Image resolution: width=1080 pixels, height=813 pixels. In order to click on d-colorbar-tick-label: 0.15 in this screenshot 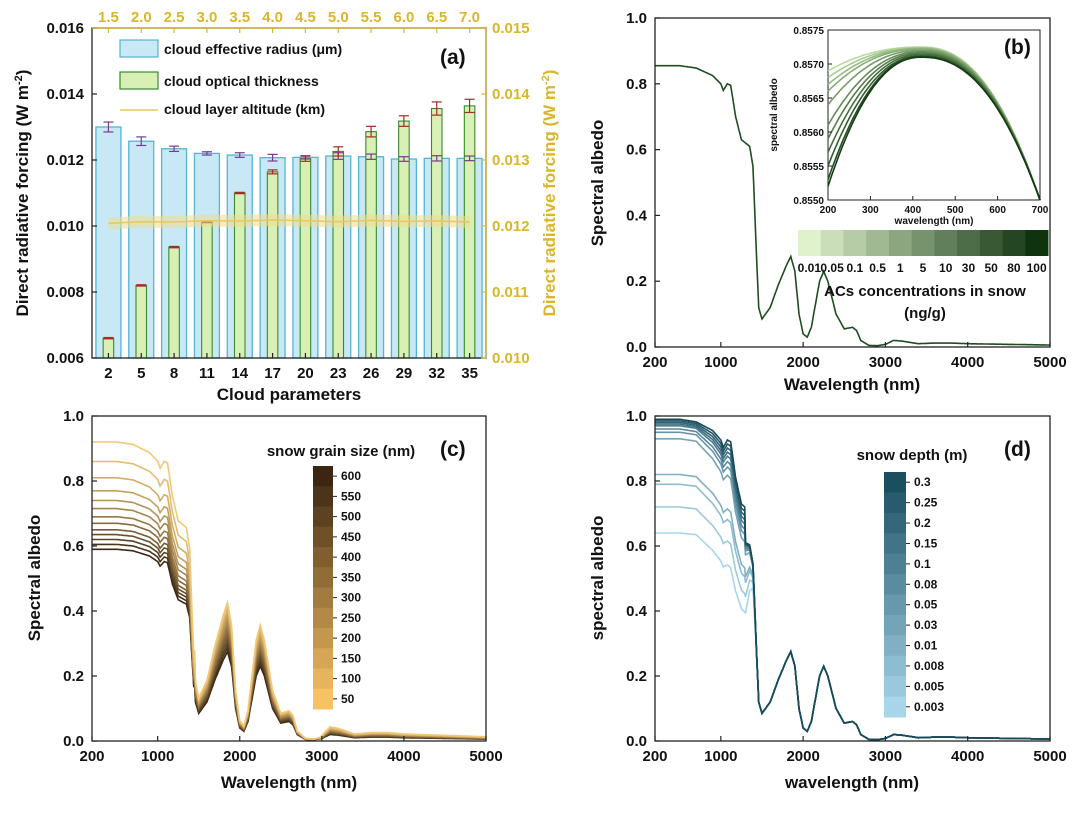, I will do `click(926, 543)`.